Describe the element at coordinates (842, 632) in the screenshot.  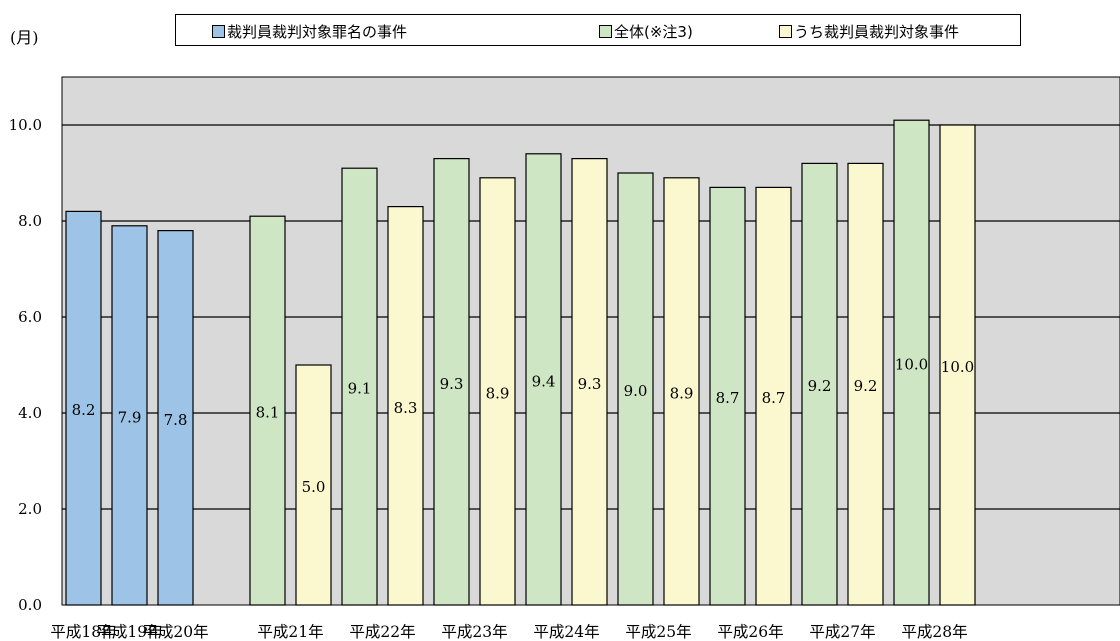
I see `x-category-label: 平成27年` at that location.